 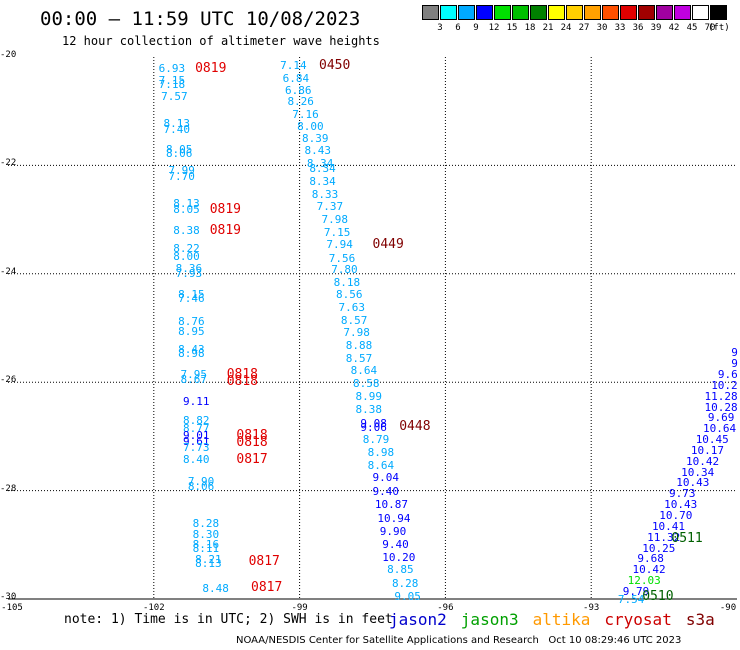 I want to click on wave-height-label: 8.05, so click(x=186, y=209).